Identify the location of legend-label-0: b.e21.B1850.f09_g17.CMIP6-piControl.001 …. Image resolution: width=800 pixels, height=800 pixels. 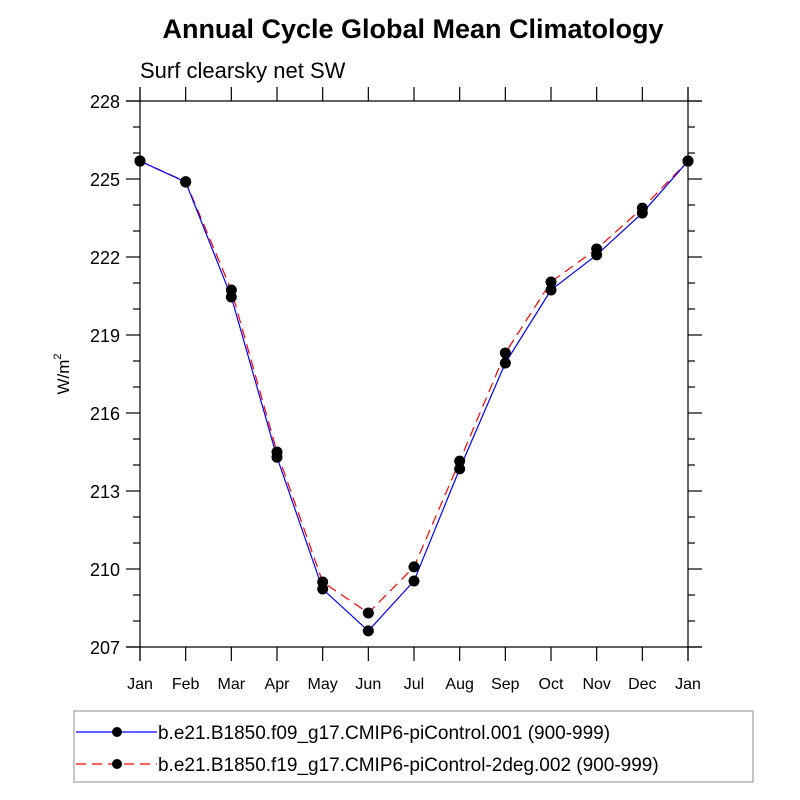
(384, 733).